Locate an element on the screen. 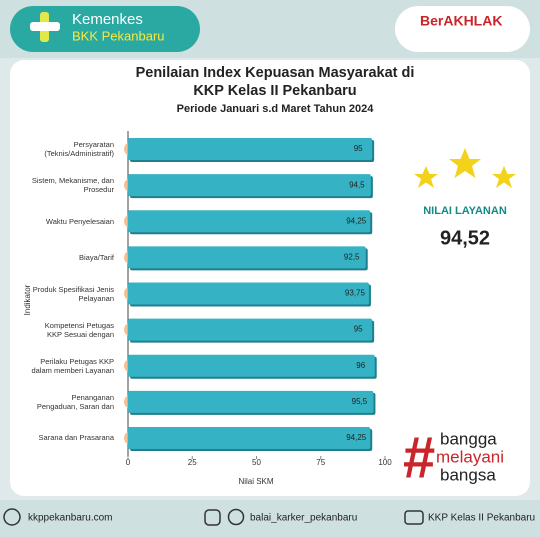 The image size is (540, 537). summary-score: 94,52 is located at coordinates (465, 238).